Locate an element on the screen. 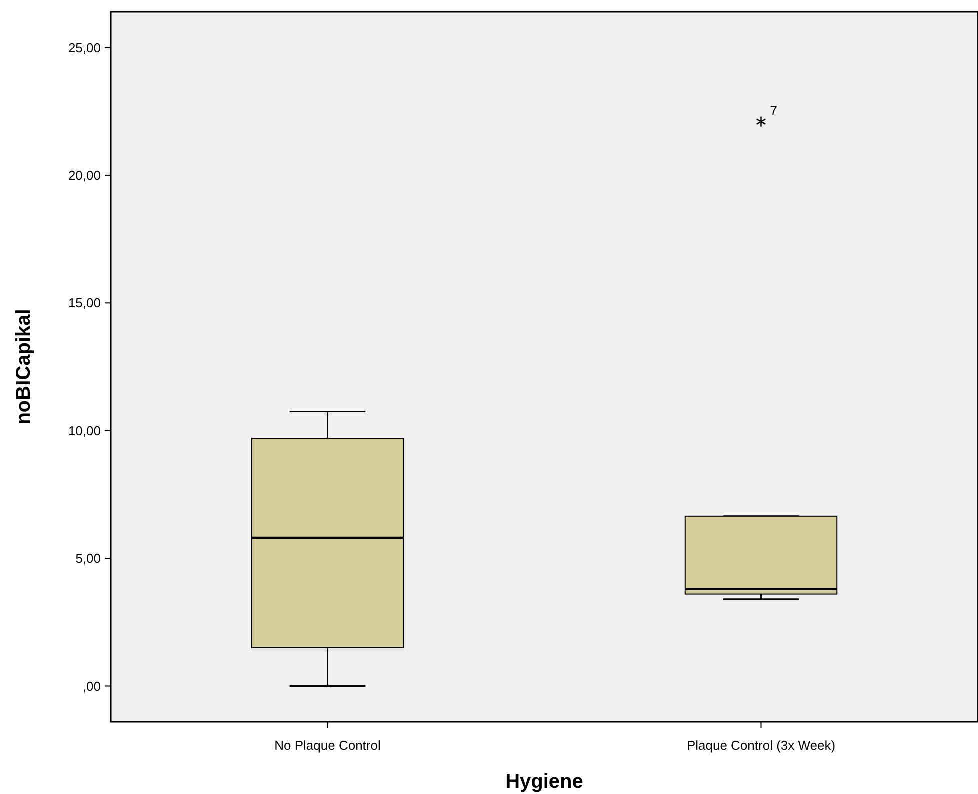 The height and width of the screenshot is (794, 978). y-axis-title: noBICapikal is located at coordinates (24, 367).